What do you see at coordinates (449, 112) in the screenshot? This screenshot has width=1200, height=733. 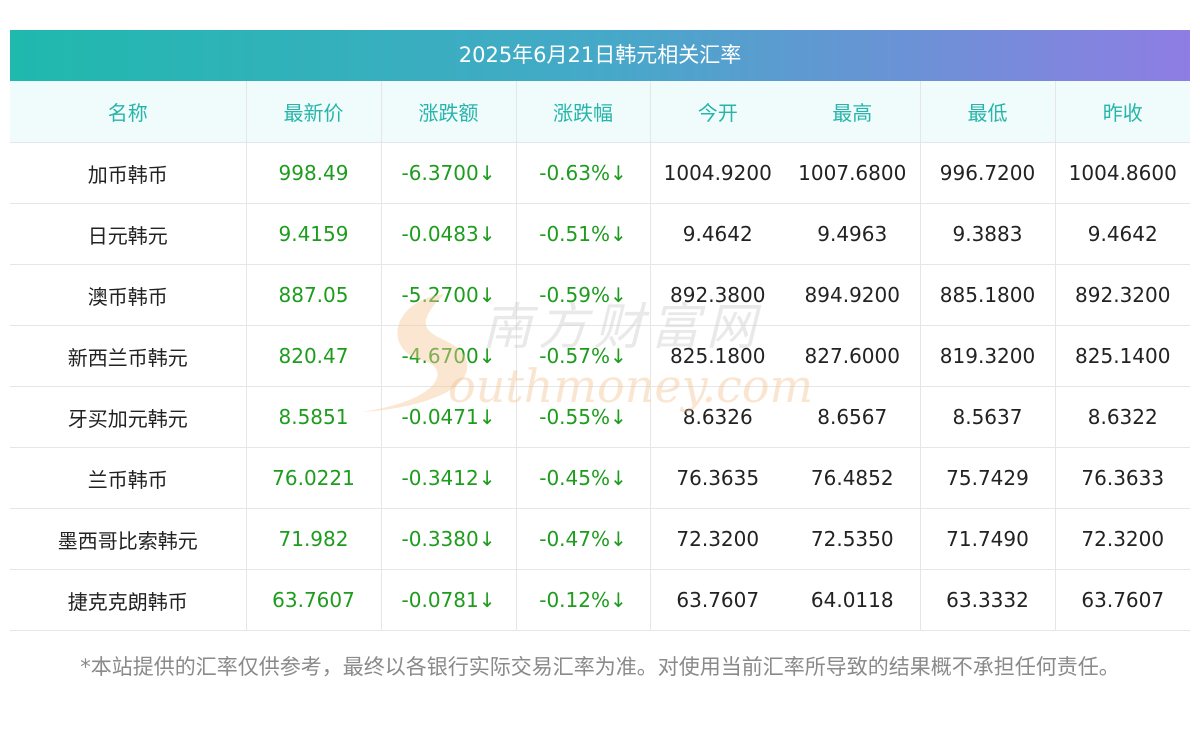 I see `col-header-change: 涨跌额` at bounding box center [449, 112].